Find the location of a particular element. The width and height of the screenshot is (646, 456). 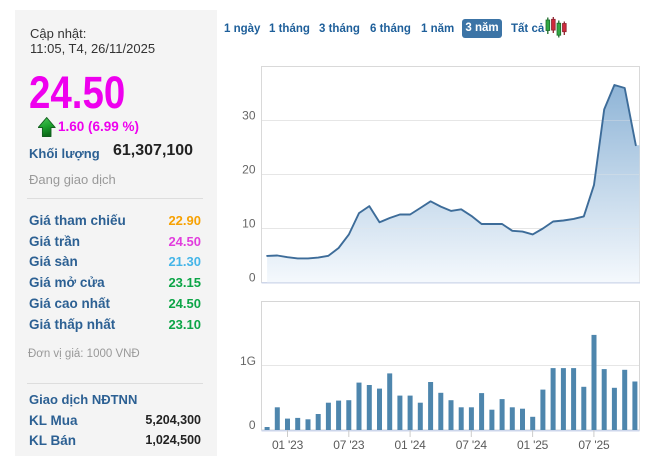

svg-text: 01 '25 is located at coordinates (533, 445).